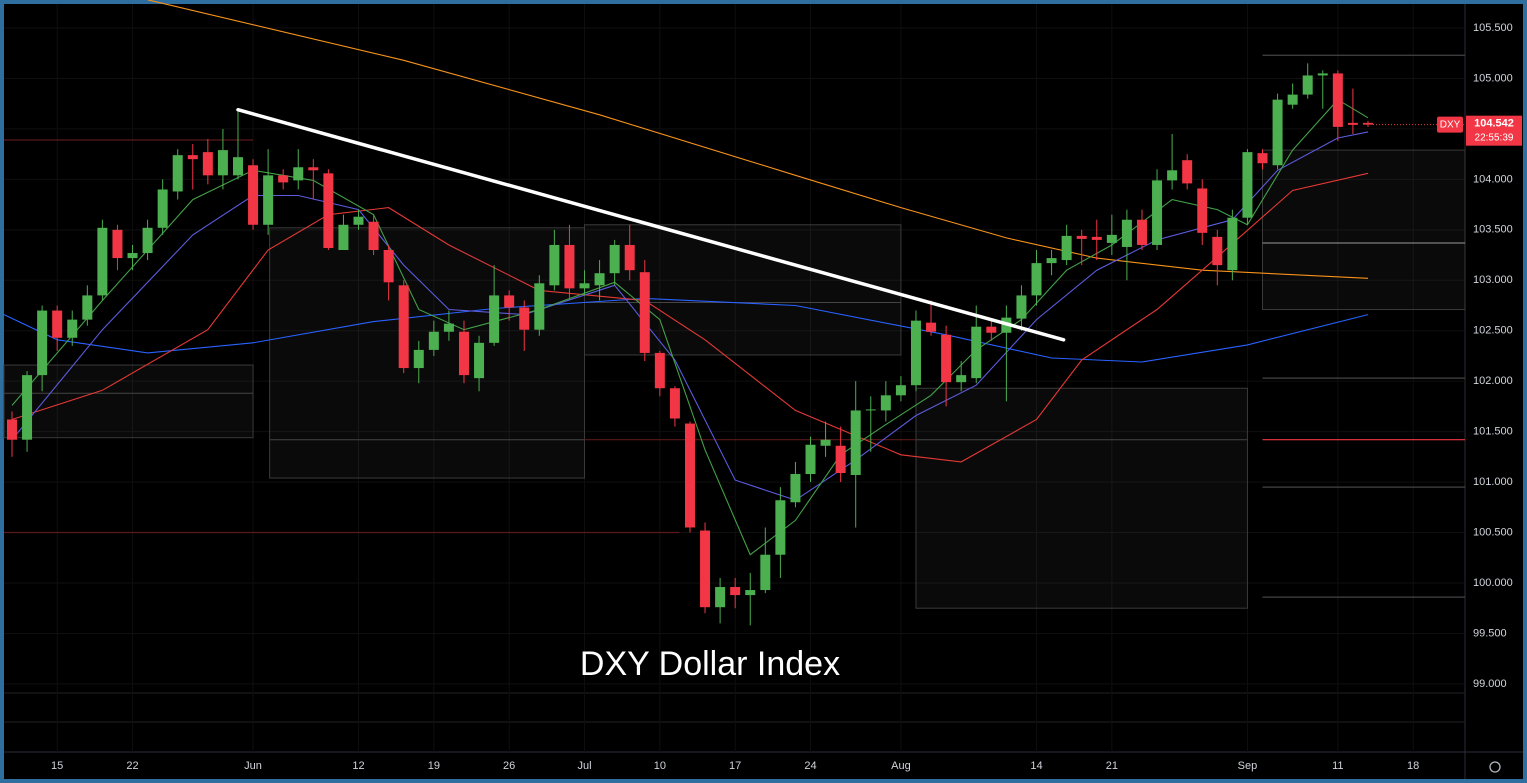  What do you see at coordinates (810, 766) in the screenshot?
I see `x-tick-label: 24` at bounding box center [810, 766].